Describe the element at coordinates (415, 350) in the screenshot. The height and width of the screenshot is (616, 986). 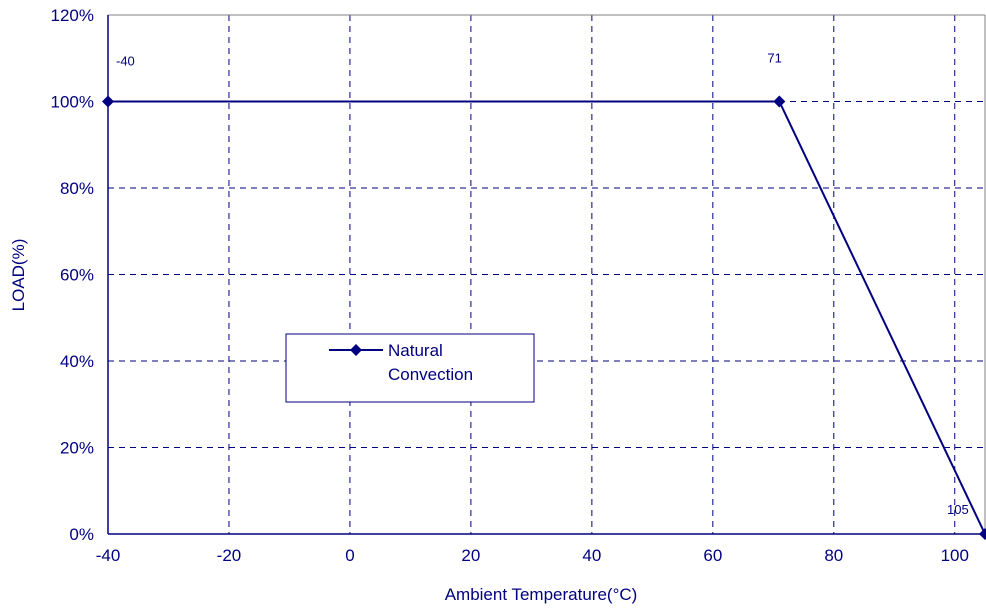
I see `legend-label: Natural` at that location.